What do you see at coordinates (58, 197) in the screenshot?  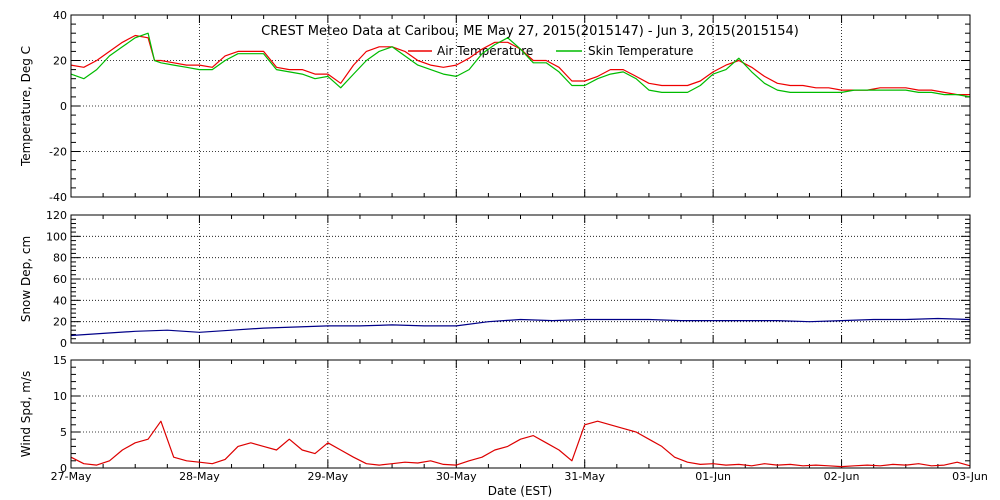 I see `y-tick-label: -40` at bounding box center [58, 197].